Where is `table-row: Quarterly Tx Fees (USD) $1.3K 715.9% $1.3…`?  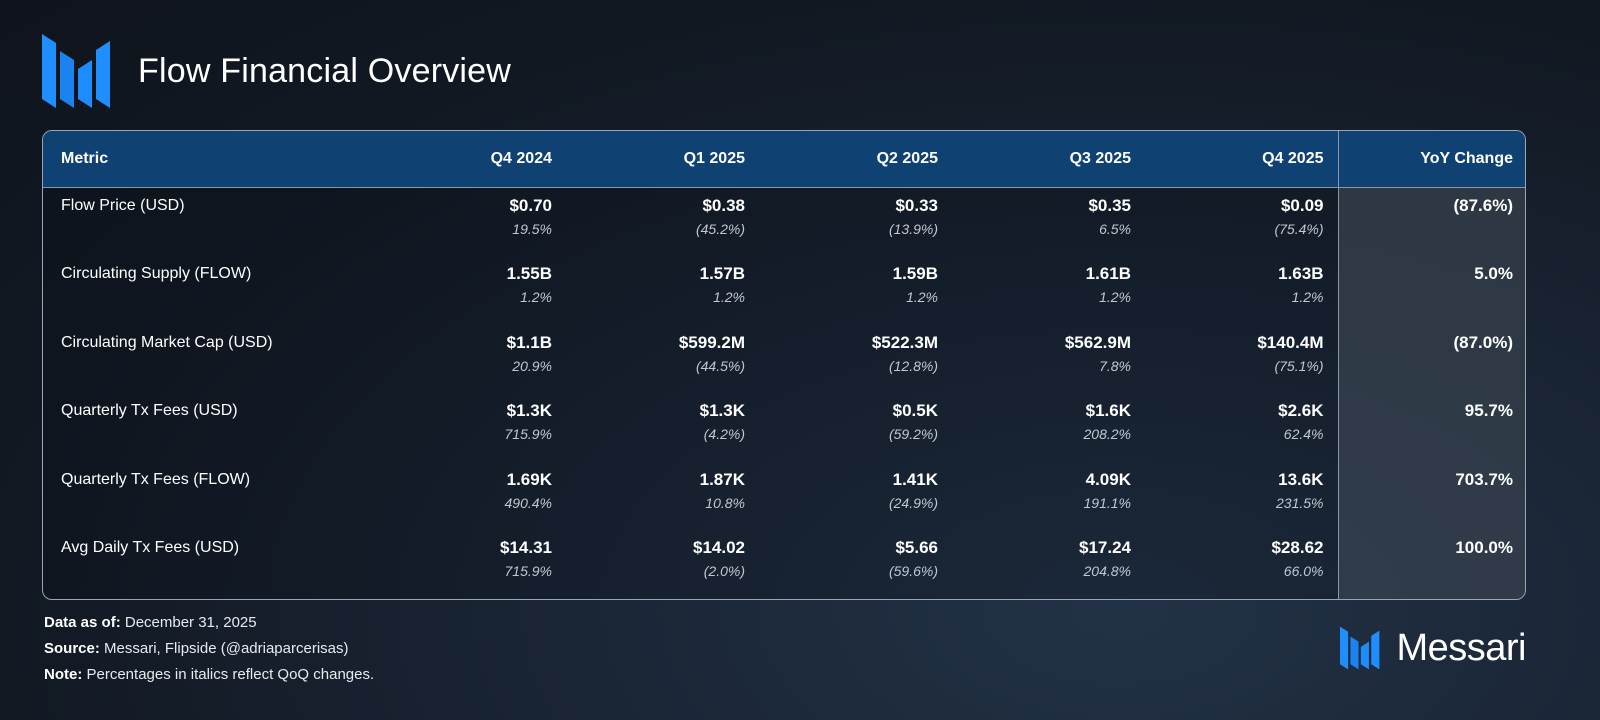
table-row: Quarterly Tx Fees (USD) $1.3K 715.9% $1.3… is located at coordinates (784, 427).